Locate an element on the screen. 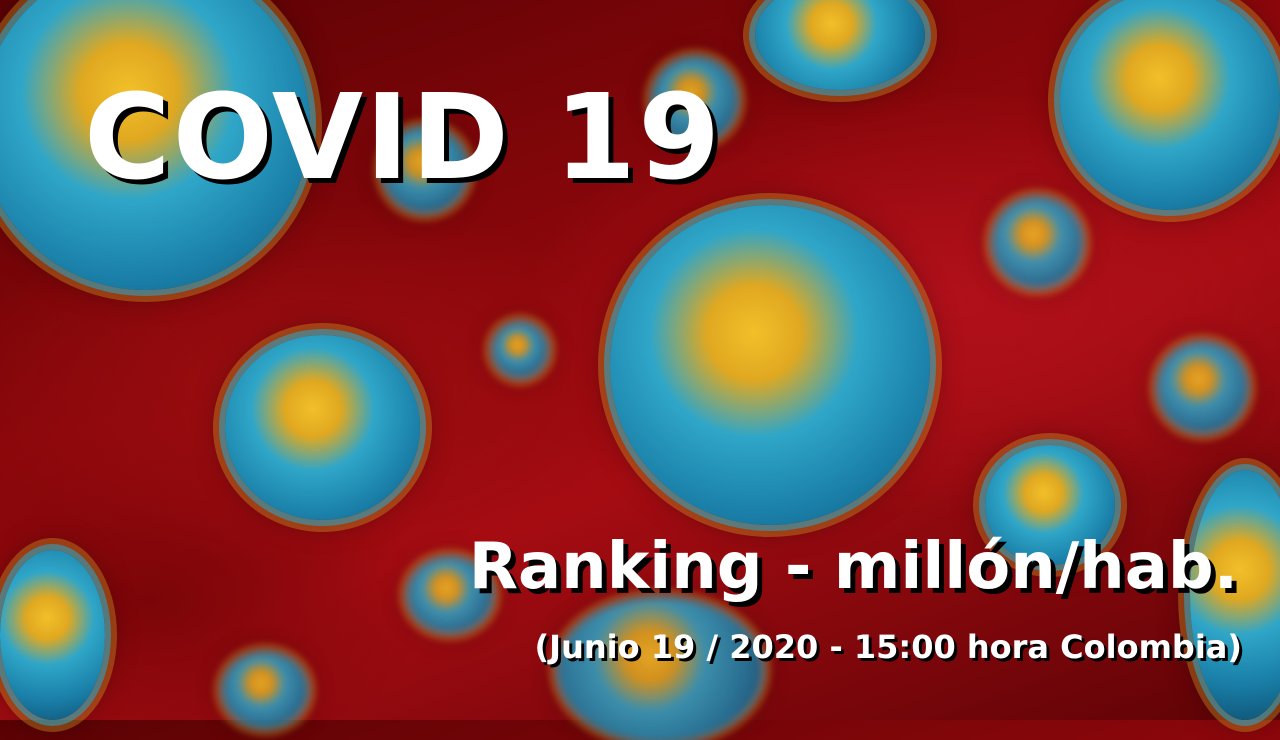 The width and height of the screenshot is (1280, 740). title: COVID 19 is located at coordinates (403, 137).